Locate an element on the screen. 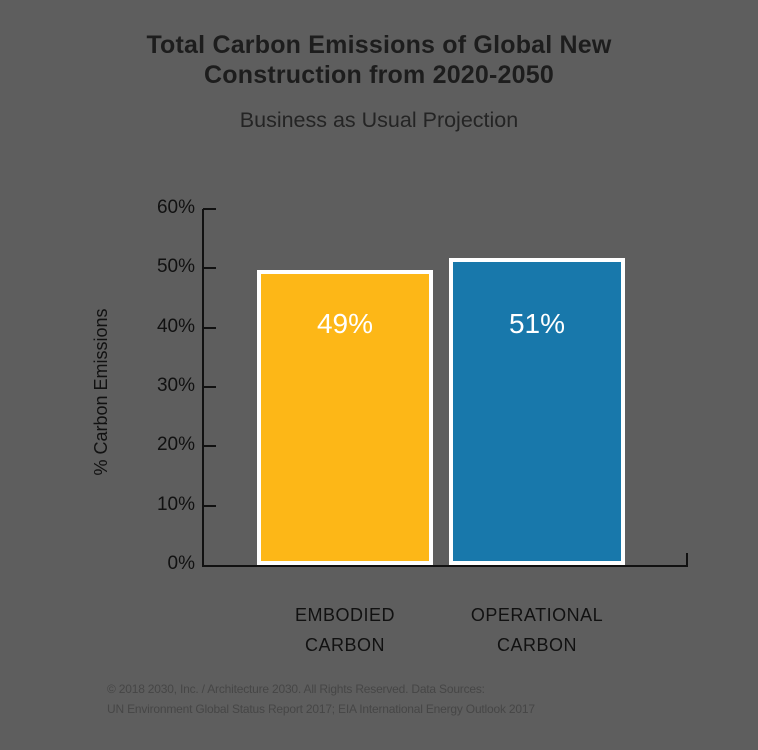  category-label: EMBODIED CARBON is located at coordinates (344, 630).